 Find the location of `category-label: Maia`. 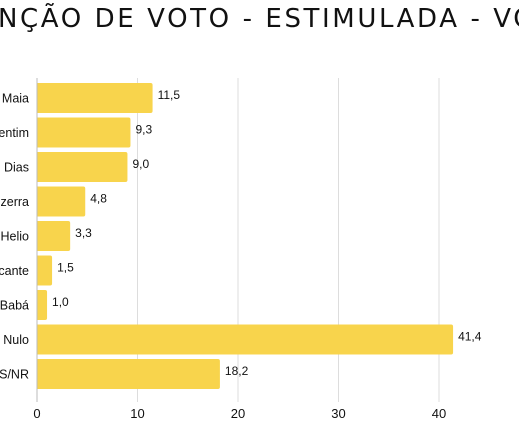

category-label: Maia is located at coordinates (15, 99).